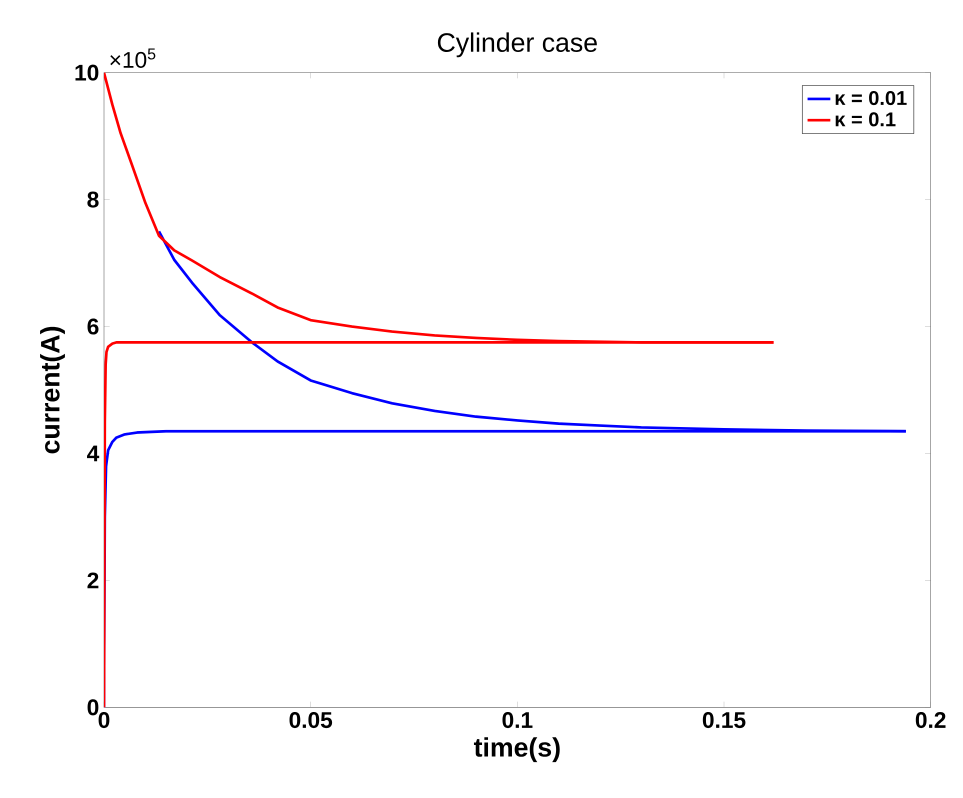  What do you see at coordinates (724, 720) in the screenshot?
I see `x-tick-label: 0.15` at bounding box center [724, 720].